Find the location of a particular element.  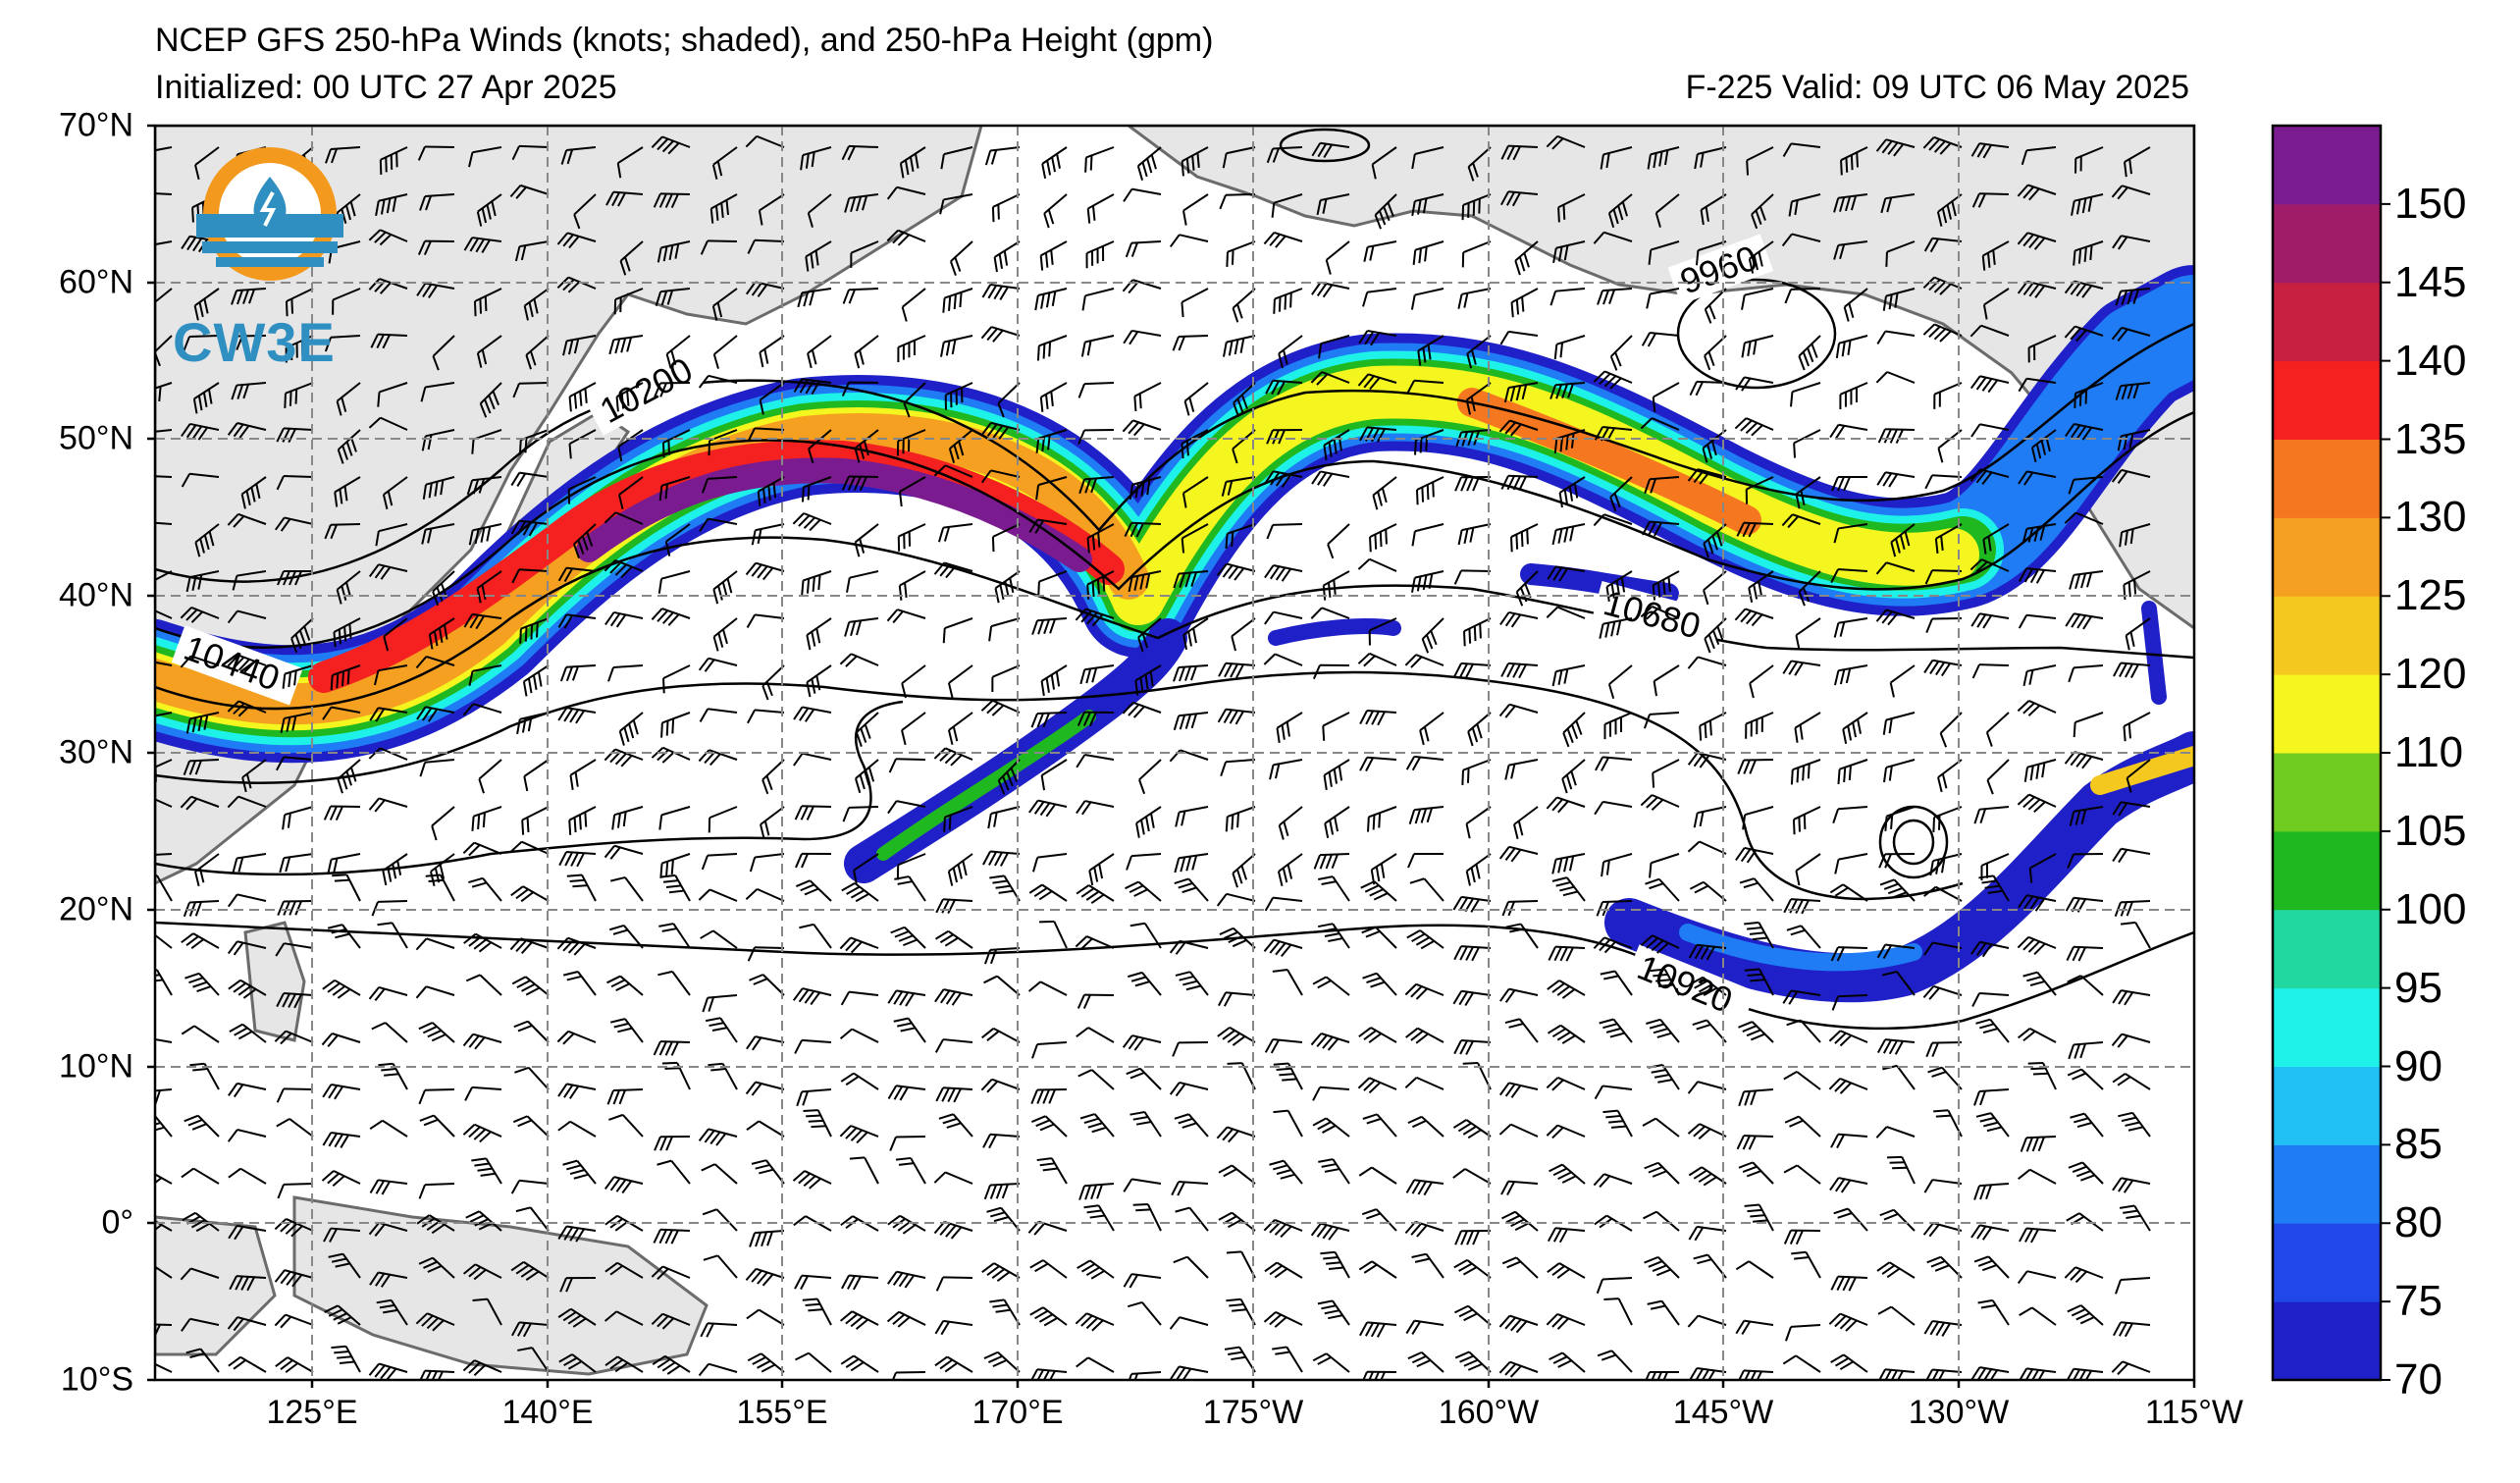

lat-label: 30°N is located at coordinates (96, 752).